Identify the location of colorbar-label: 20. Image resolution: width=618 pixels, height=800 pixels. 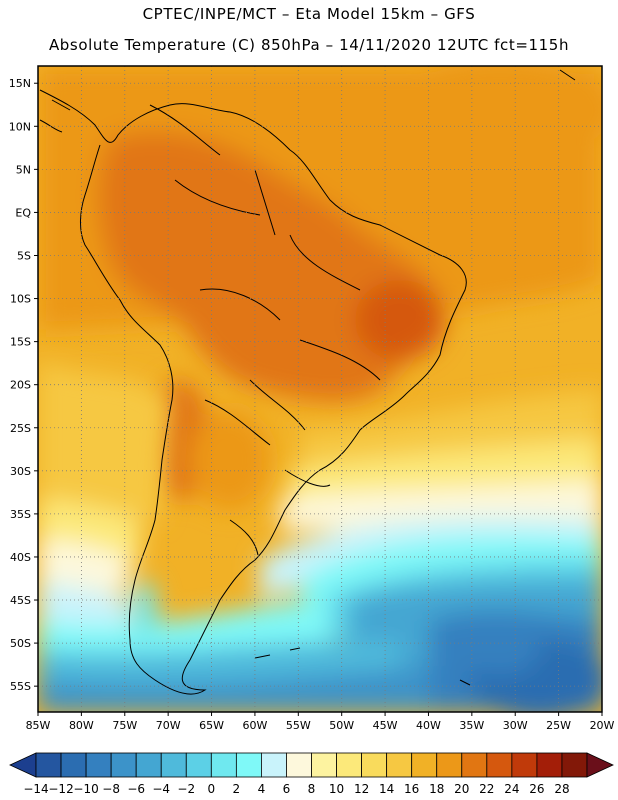
(461, 789).